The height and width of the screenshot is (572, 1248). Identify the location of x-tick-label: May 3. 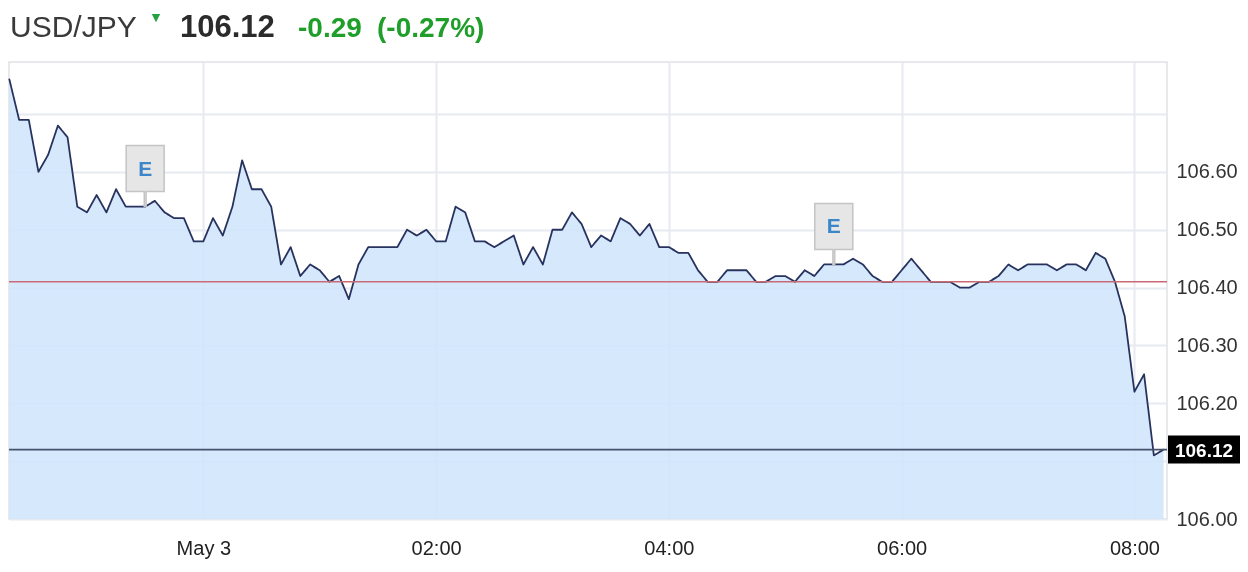
(204, 547).